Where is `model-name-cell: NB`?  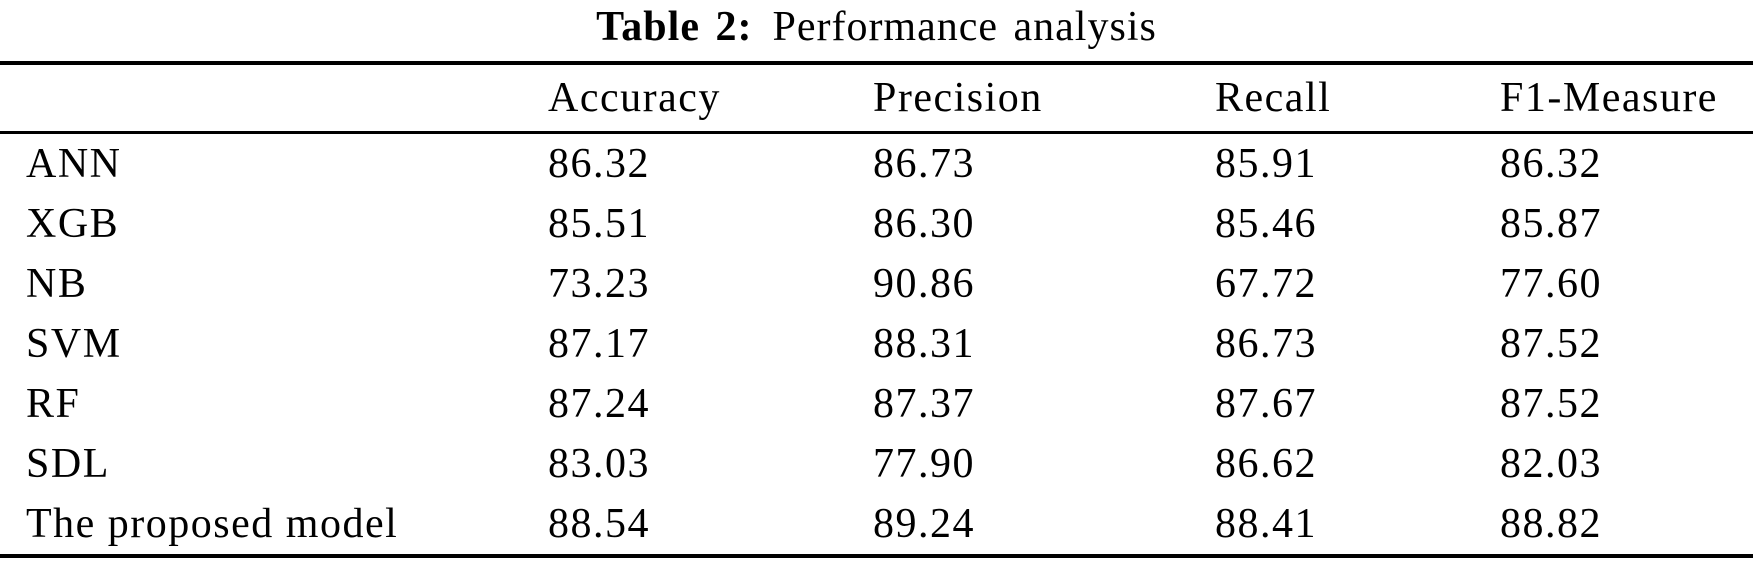
model-name-cell: NB is located at coordinates (57, 284).